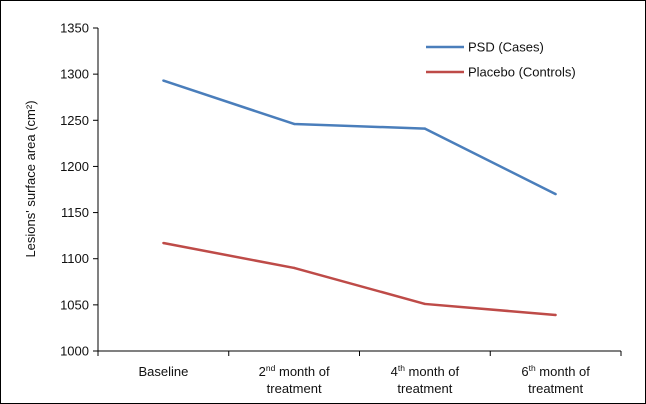  Describe the element at coordinates (74, 166) in the screenshot. I see `y-tick-label: 1200` at that location.